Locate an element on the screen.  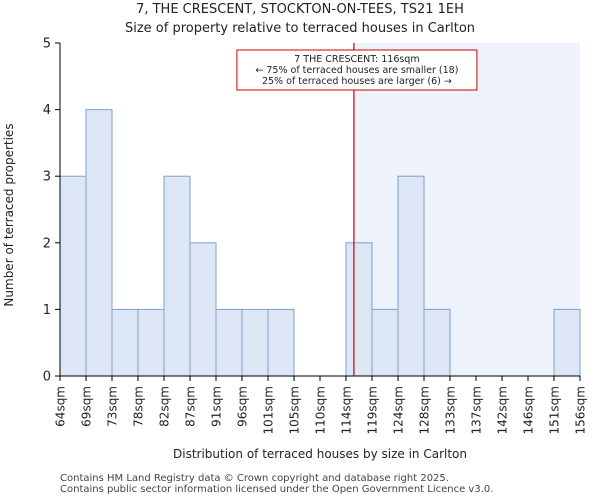
y-axis-label: Number of terraced properties is located at coordinates (9, 214).